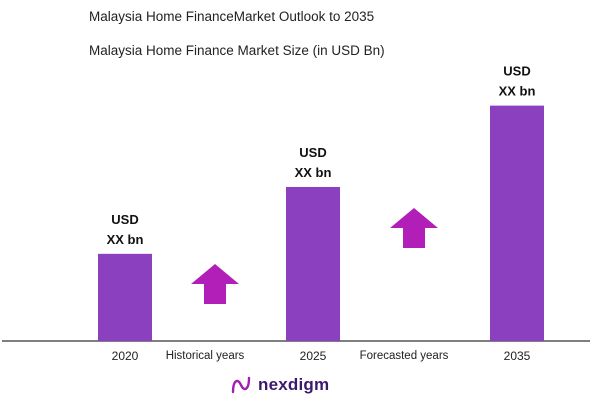 The image size is (592, 408). What do you see at coordinates (125, 297) in the screenshot?
I see `bar-2020` at bounding box center [125, 297].